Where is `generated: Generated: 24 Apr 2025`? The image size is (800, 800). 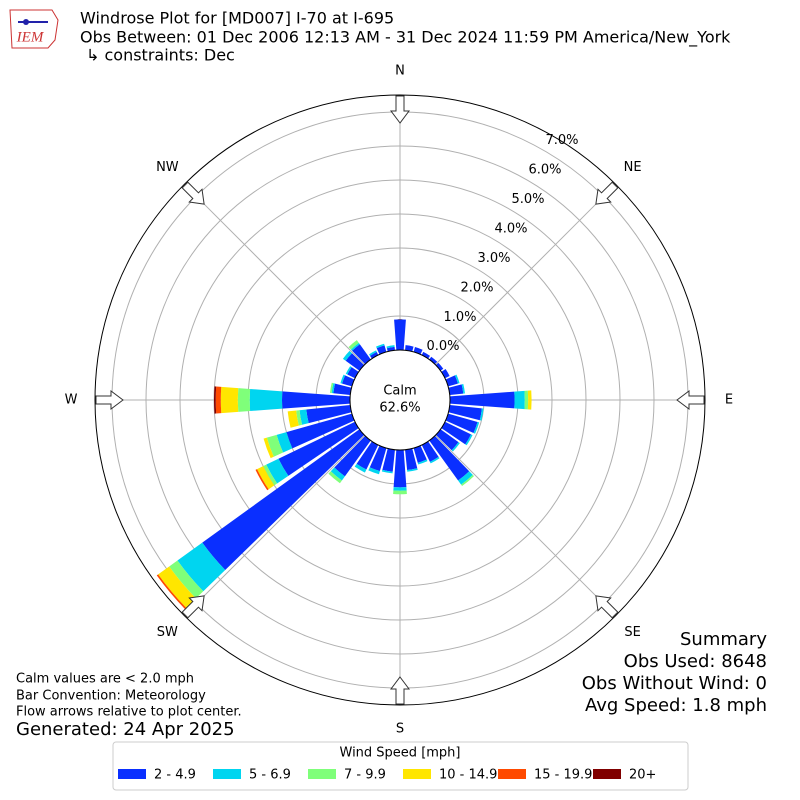 generated: Generated: 24 Apr 2025 is located at coordinates (125, 729).